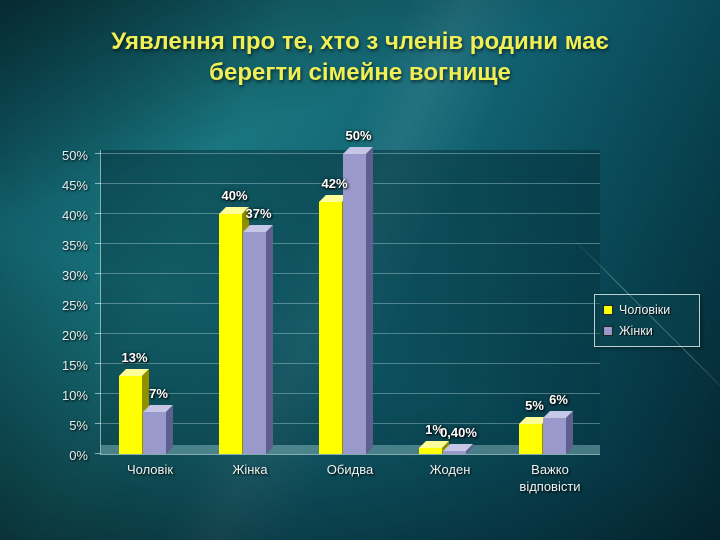 Image resolution: width=720 pixels, height=540 pixels. Describe the element at coordinates (558, 399) in the screenshot. I see `data-label: 6%` at that location.